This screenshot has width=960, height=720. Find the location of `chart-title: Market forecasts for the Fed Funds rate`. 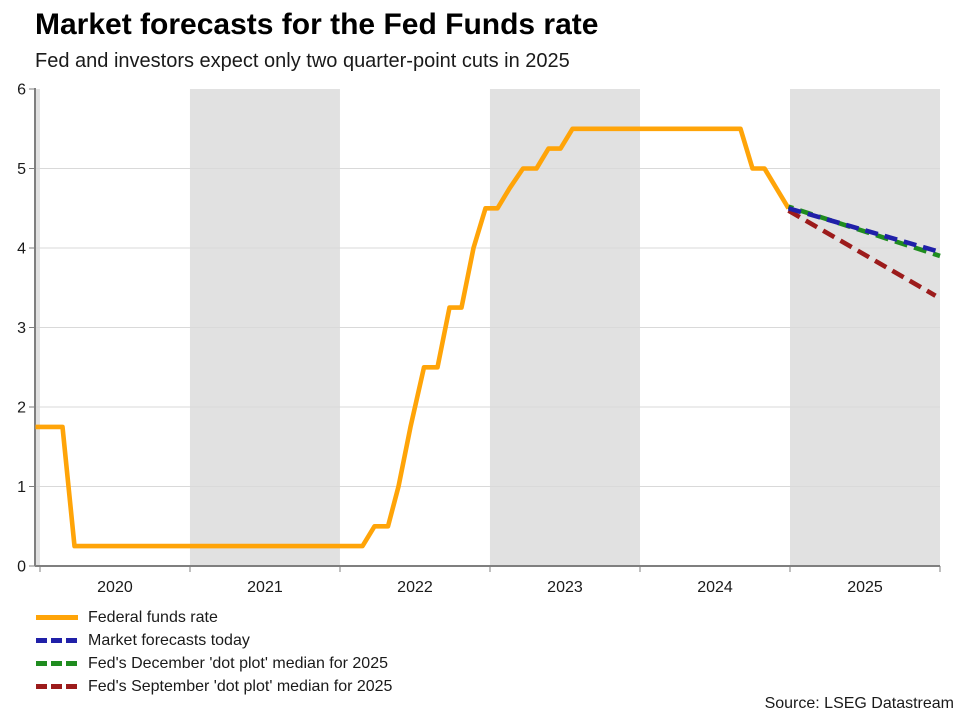

chart-title: Market forecasts for the Fed Funds rate is located at coordinates (317, 24).